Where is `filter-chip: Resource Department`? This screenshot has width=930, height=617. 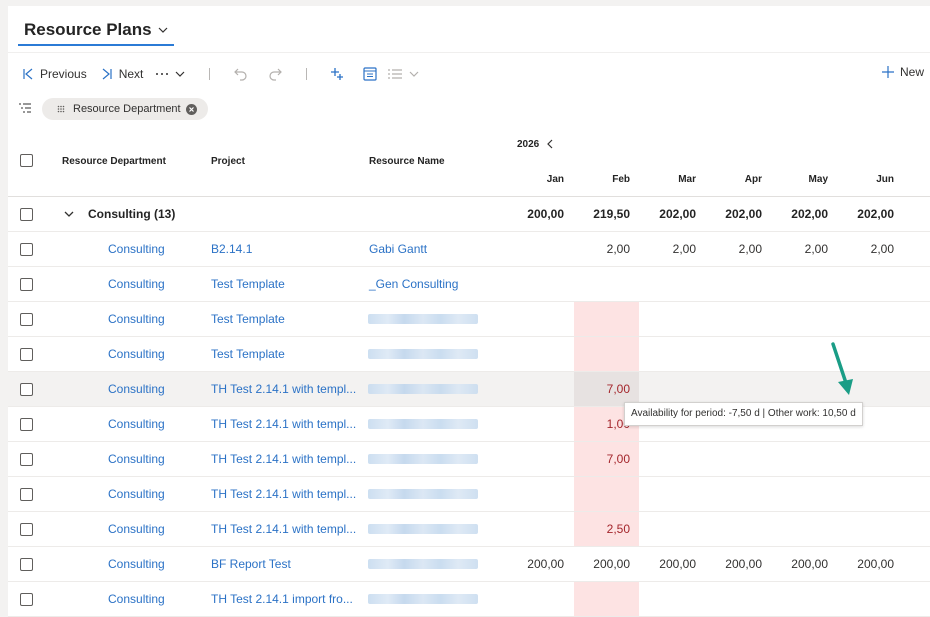 filter-chip: Resource Department is located at coordinates (125, 109).